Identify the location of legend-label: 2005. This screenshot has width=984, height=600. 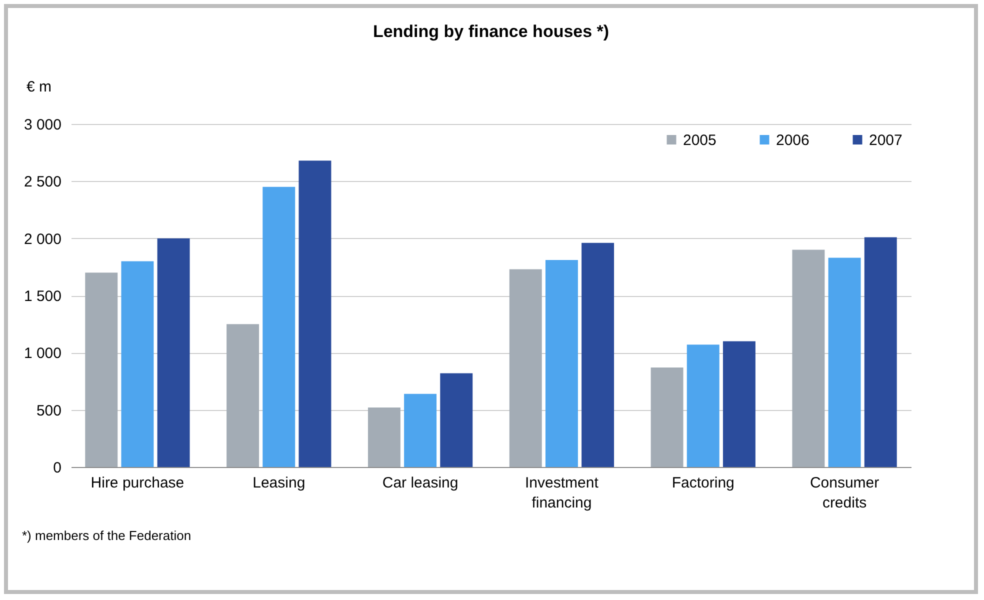
(699, 140).